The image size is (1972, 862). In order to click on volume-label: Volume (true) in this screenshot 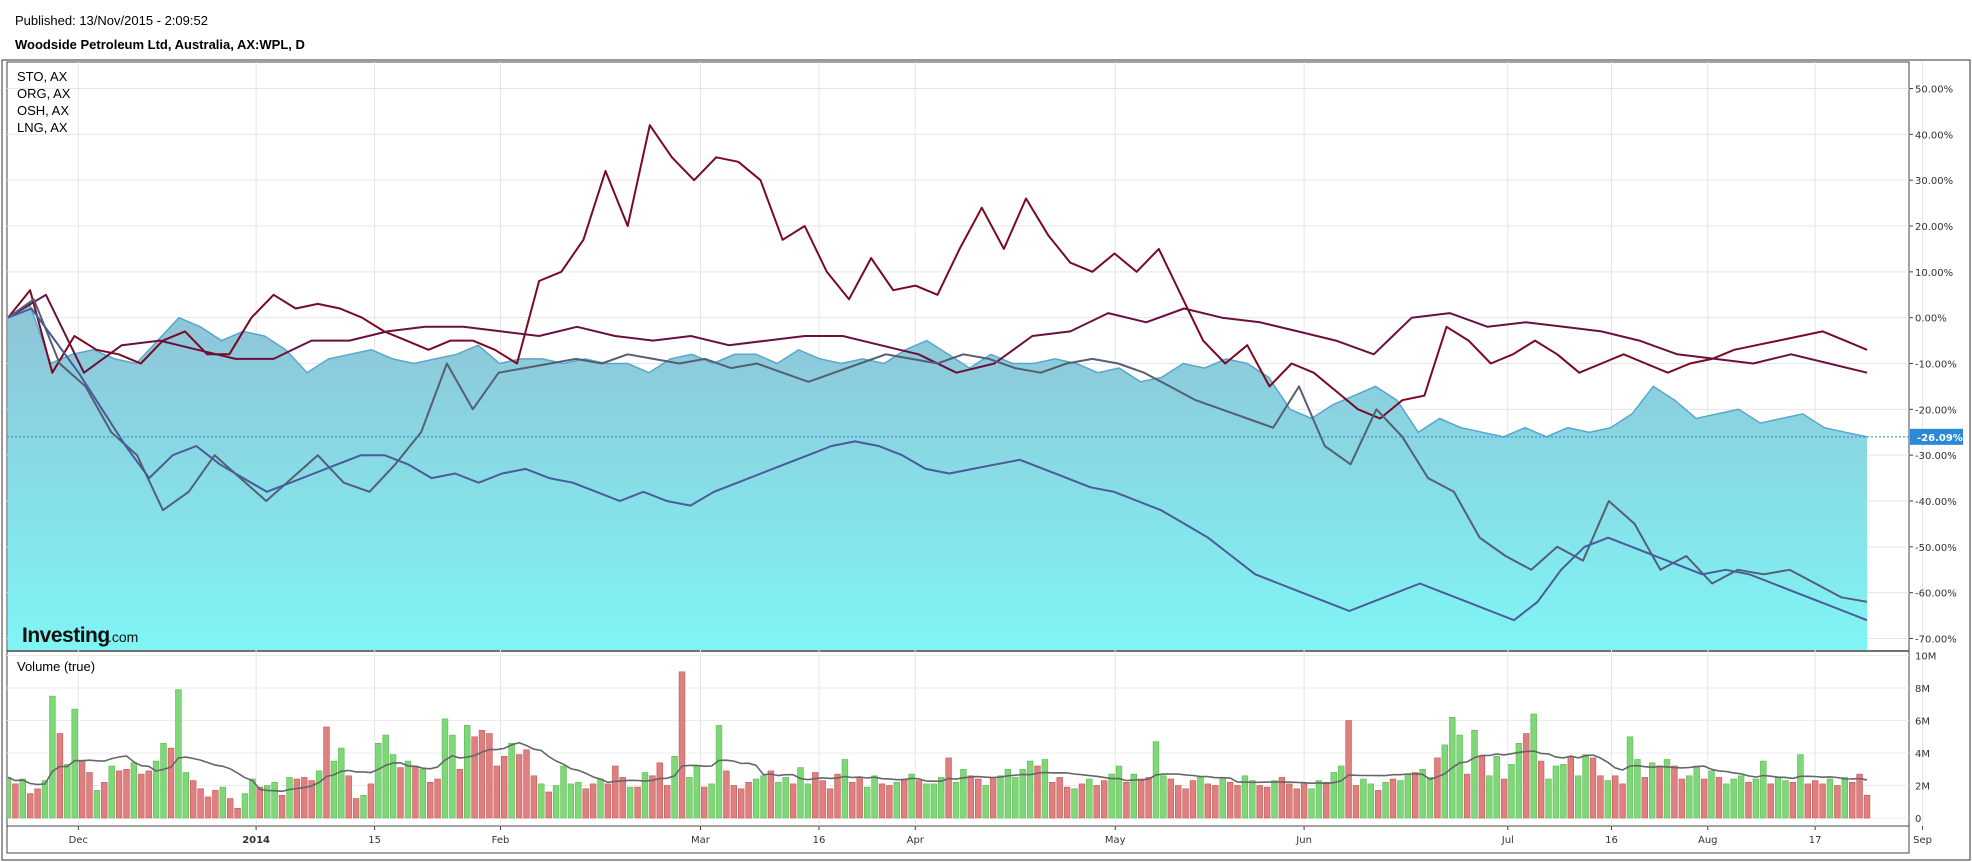, I will do `click(56, 666)`.